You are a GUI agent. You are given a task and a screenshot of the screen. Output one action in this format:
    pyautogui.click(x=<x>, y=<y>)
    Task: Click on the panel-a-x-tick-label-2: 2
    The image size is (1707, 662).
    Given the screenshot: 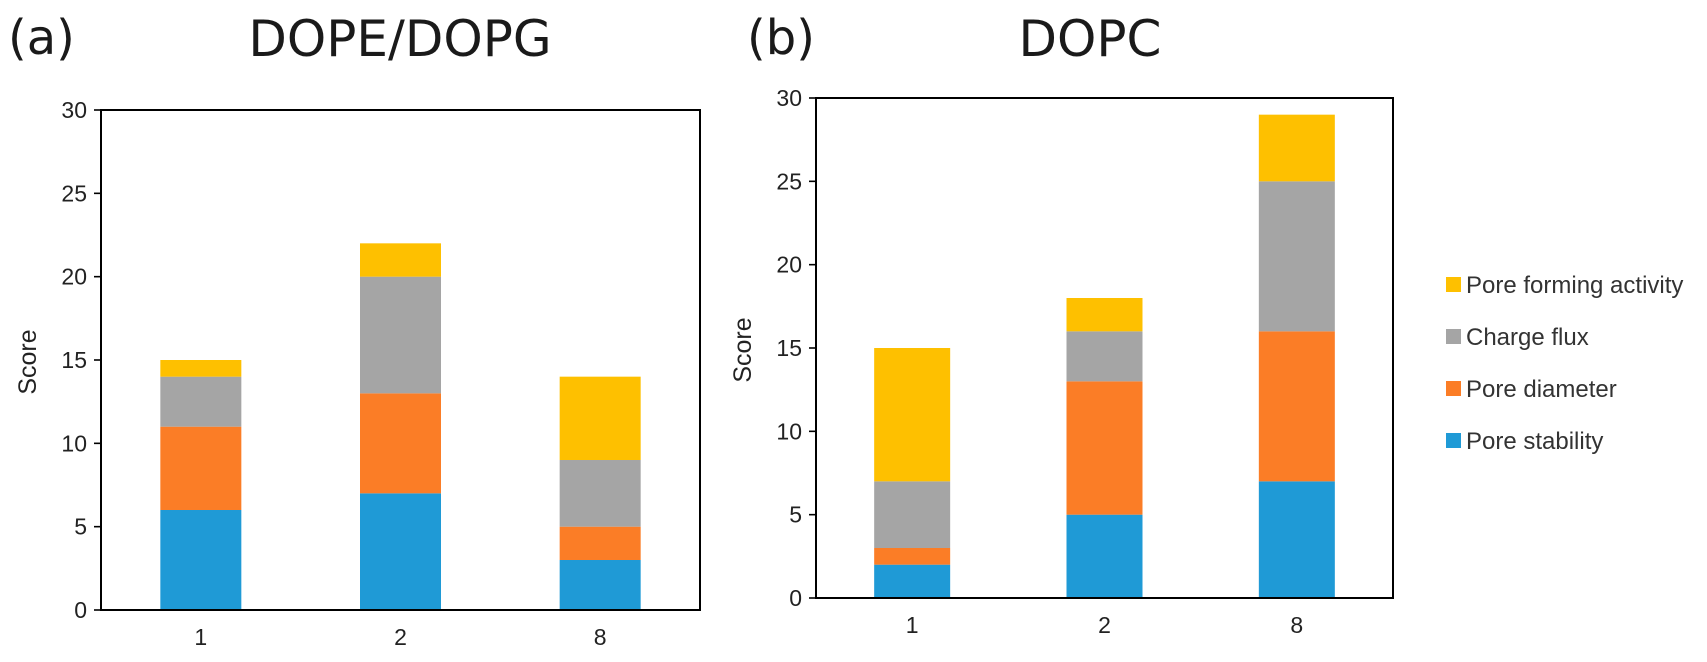 What is the action you would take?
    pyautogui.click(x=400, y=637)
    